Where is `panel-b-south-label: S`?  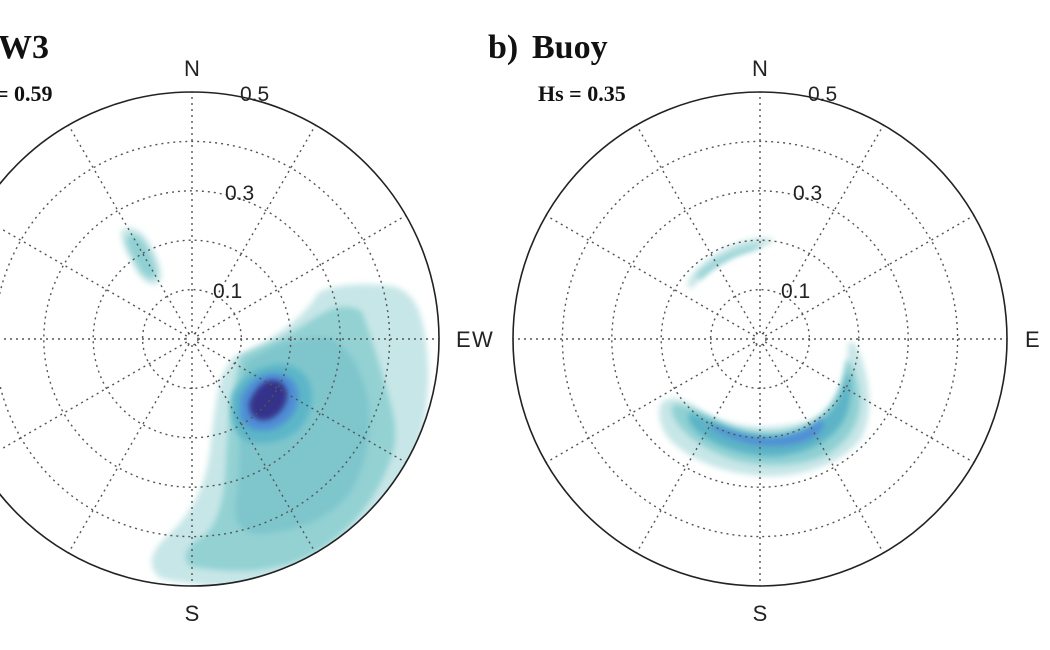 panel-b-south-label: S is located at coordinates (760, 613).